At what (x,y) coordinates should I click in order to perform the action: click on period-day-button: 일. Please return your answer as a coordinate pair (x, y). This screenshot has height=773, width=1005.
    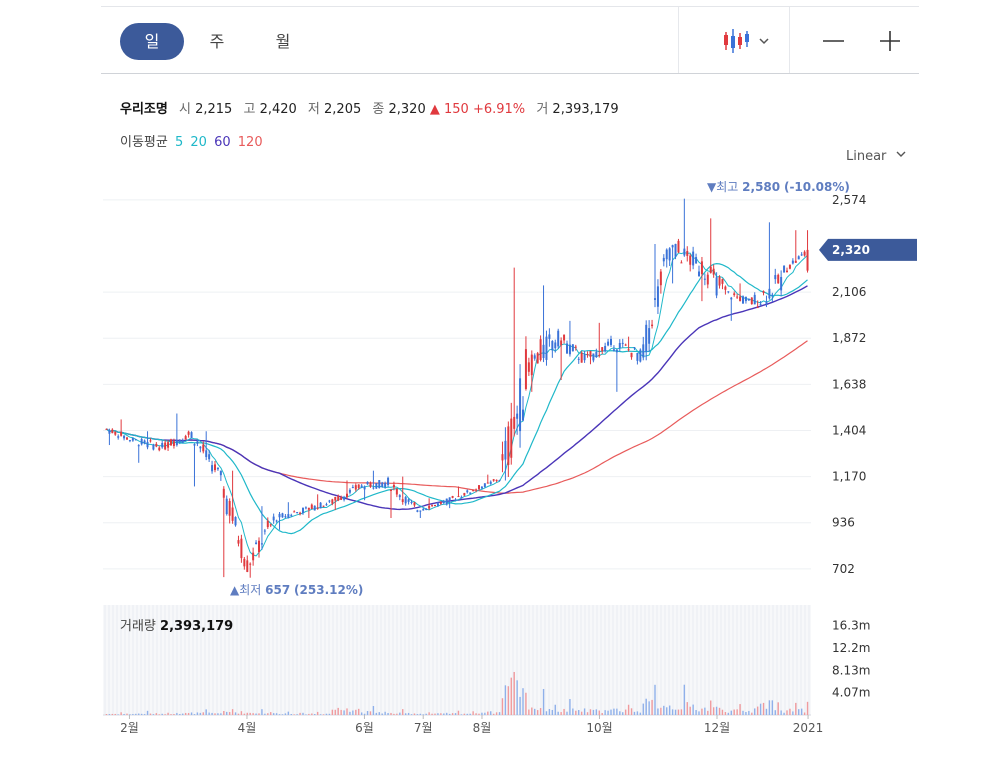
    Looking at the image, I should click on (152, 41).